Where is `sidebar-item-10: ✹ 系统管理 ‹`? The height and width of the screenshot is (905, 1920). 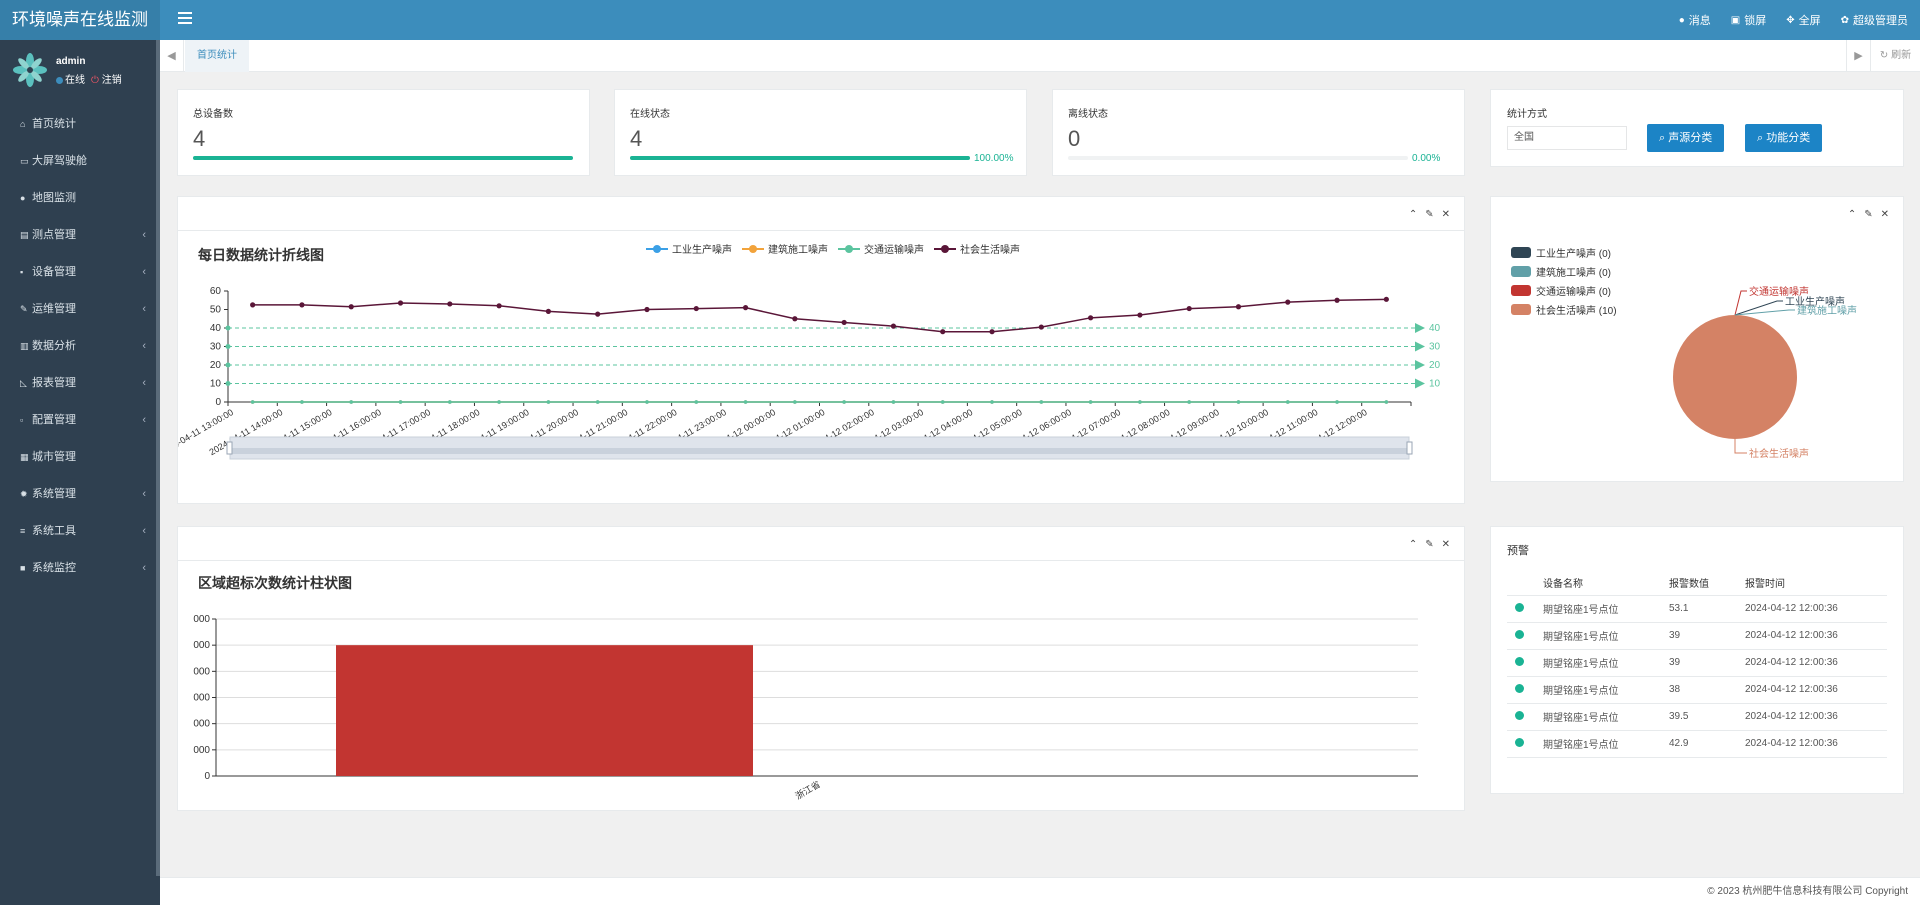
sidebar-item-10: ✹ 系统管理 ‹ is located at coordinates (78, 494).